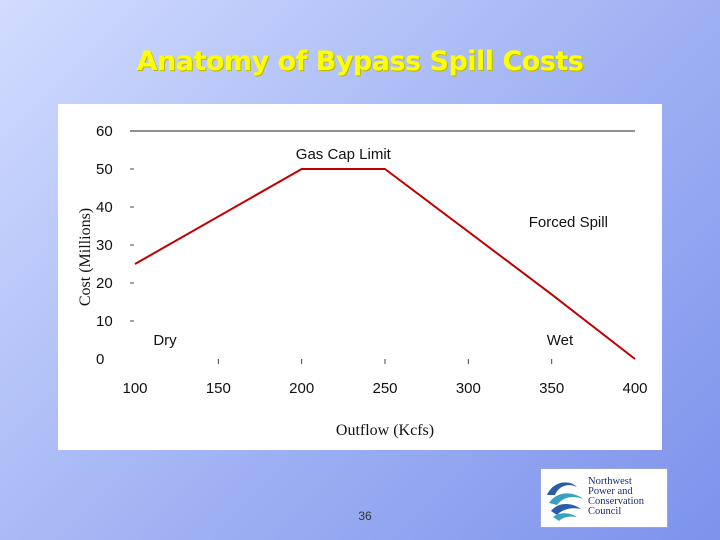 This screenshot has width=720, height=540. What do you see at coordinates (218, 388) in the screenshot?
I see `x-tick-label: 150` at bounding box center [218, 388].